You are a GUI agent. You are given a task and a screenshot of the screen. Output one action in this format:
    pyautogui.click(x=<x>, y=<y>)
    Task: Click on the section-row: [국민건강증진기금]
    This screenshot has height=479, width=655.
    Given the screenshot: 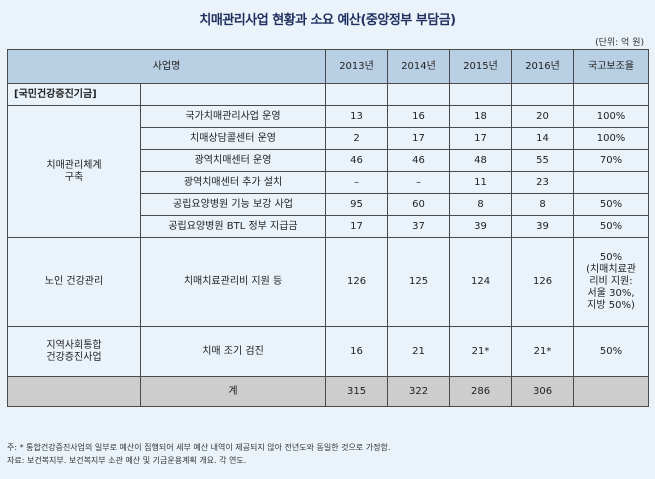 What is the action you would take?
    pyautogui.click(x=328, y=94)
    